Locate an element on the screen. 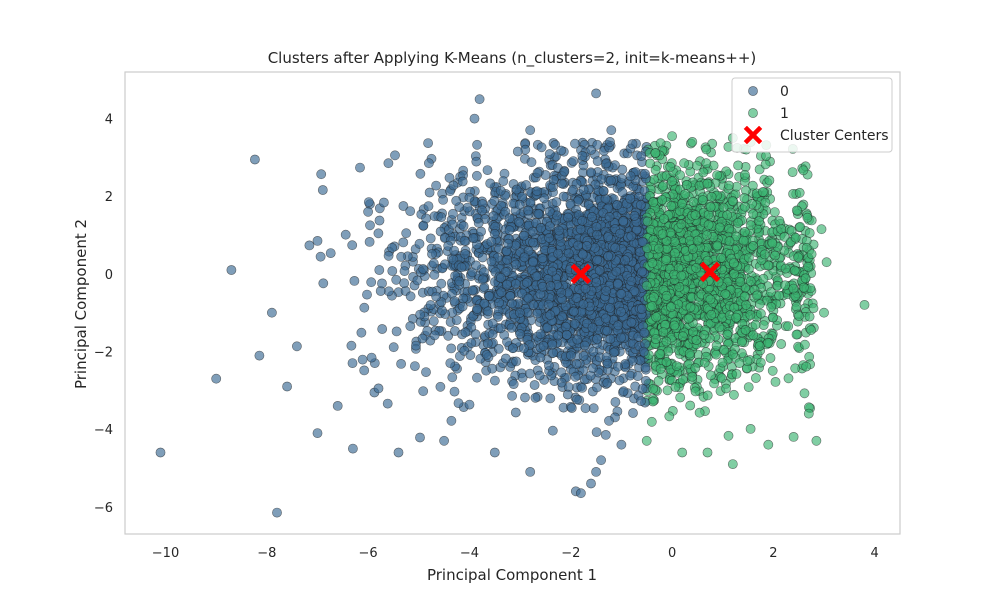 This screenshot has height=600, width=1000. cluster-1-outlier-point is located at coordinates (816, 440).